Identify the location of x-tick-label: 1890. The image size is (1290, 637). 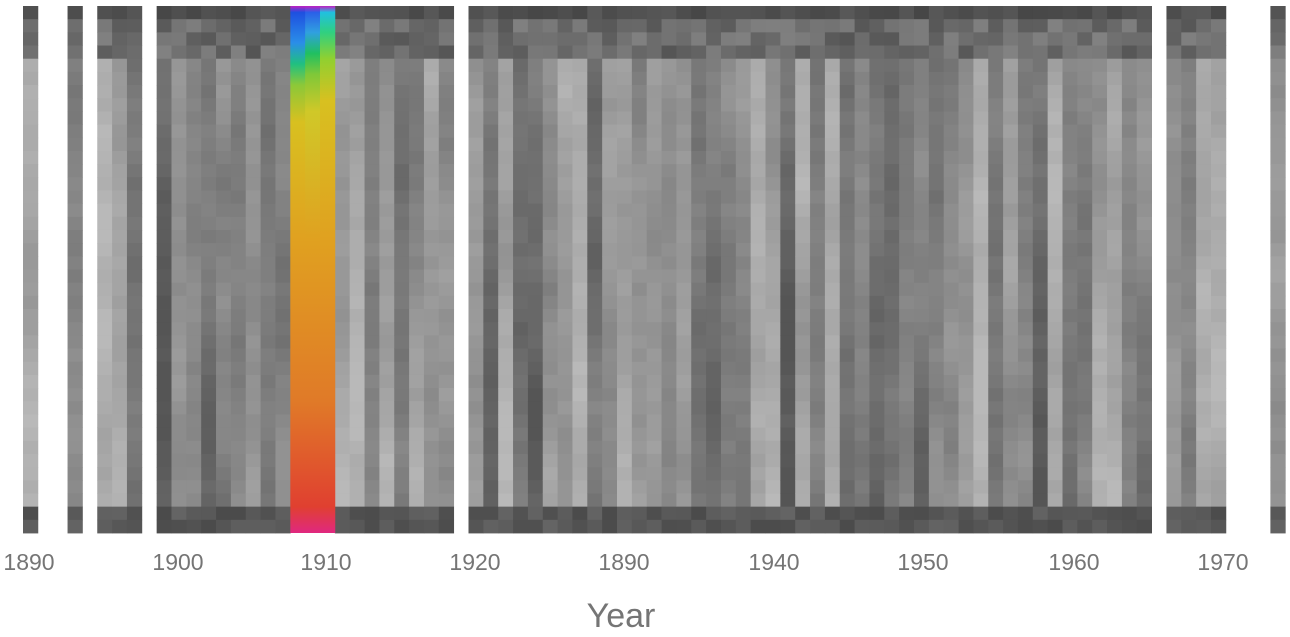
(28, 562).